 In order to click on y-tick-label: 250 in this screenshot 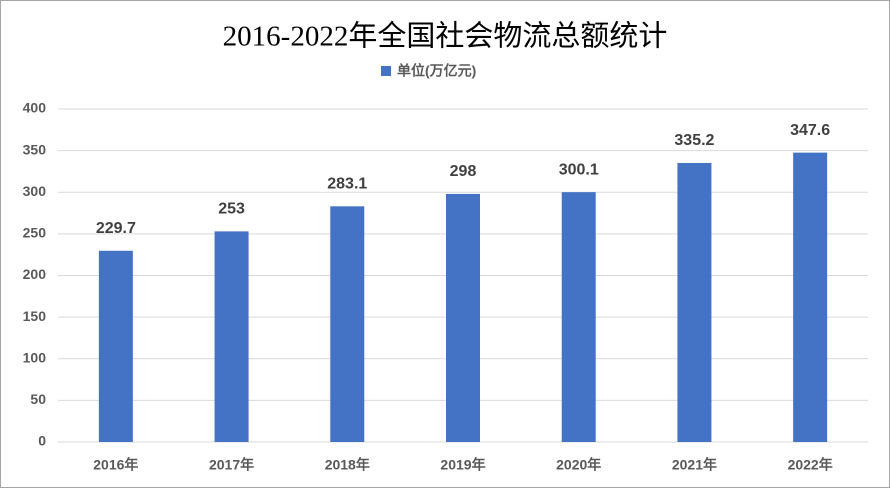, I will do `click(35, 233)`.